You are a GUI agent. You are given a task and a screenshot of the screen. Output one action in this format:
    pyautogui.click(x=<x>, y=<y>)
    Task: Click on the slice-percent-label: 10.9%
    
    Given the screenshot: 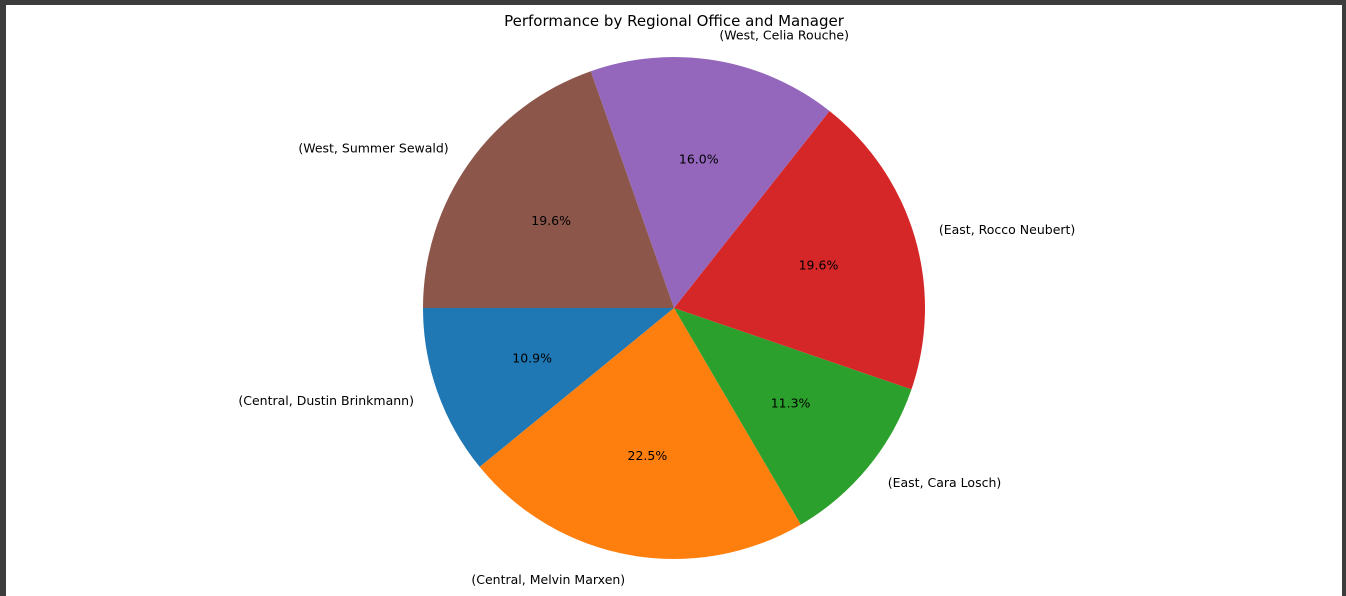 What is the action you would take?
    pyautogui.click(x=532, y=358)
    